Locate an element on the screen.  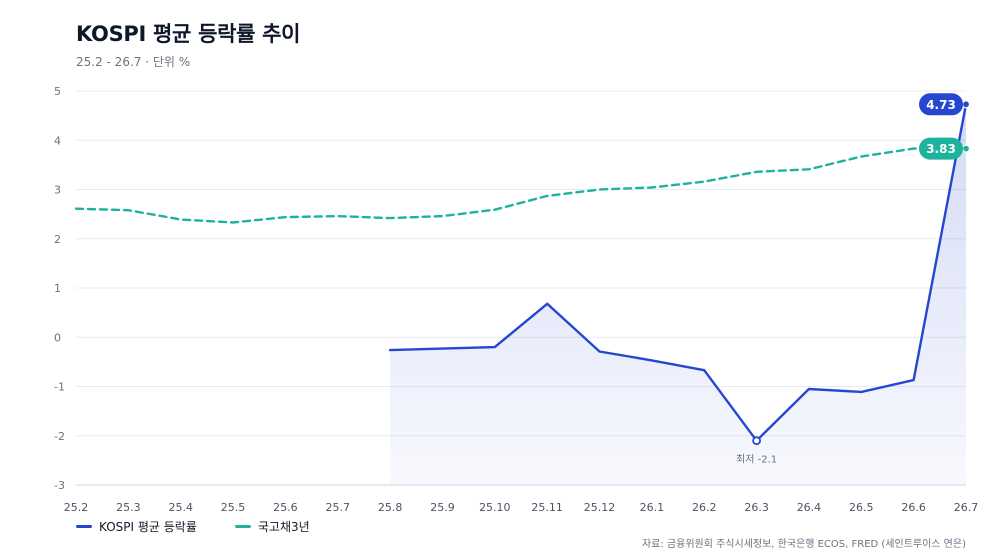
x-tick-label: 26.1 is located at coordinates (652, 507).